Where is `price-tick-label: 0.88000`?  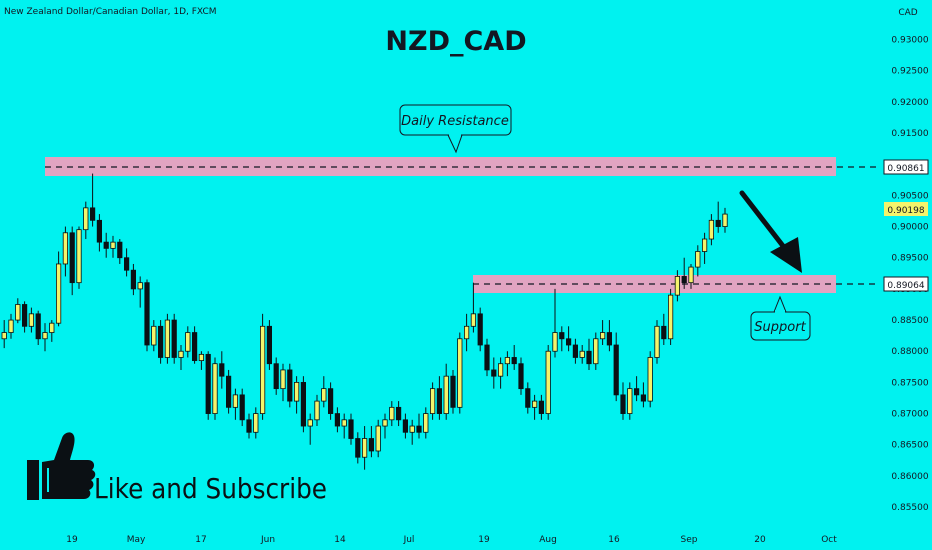 price-tick-label: 0.88000 is located at coordinates (909, 352).